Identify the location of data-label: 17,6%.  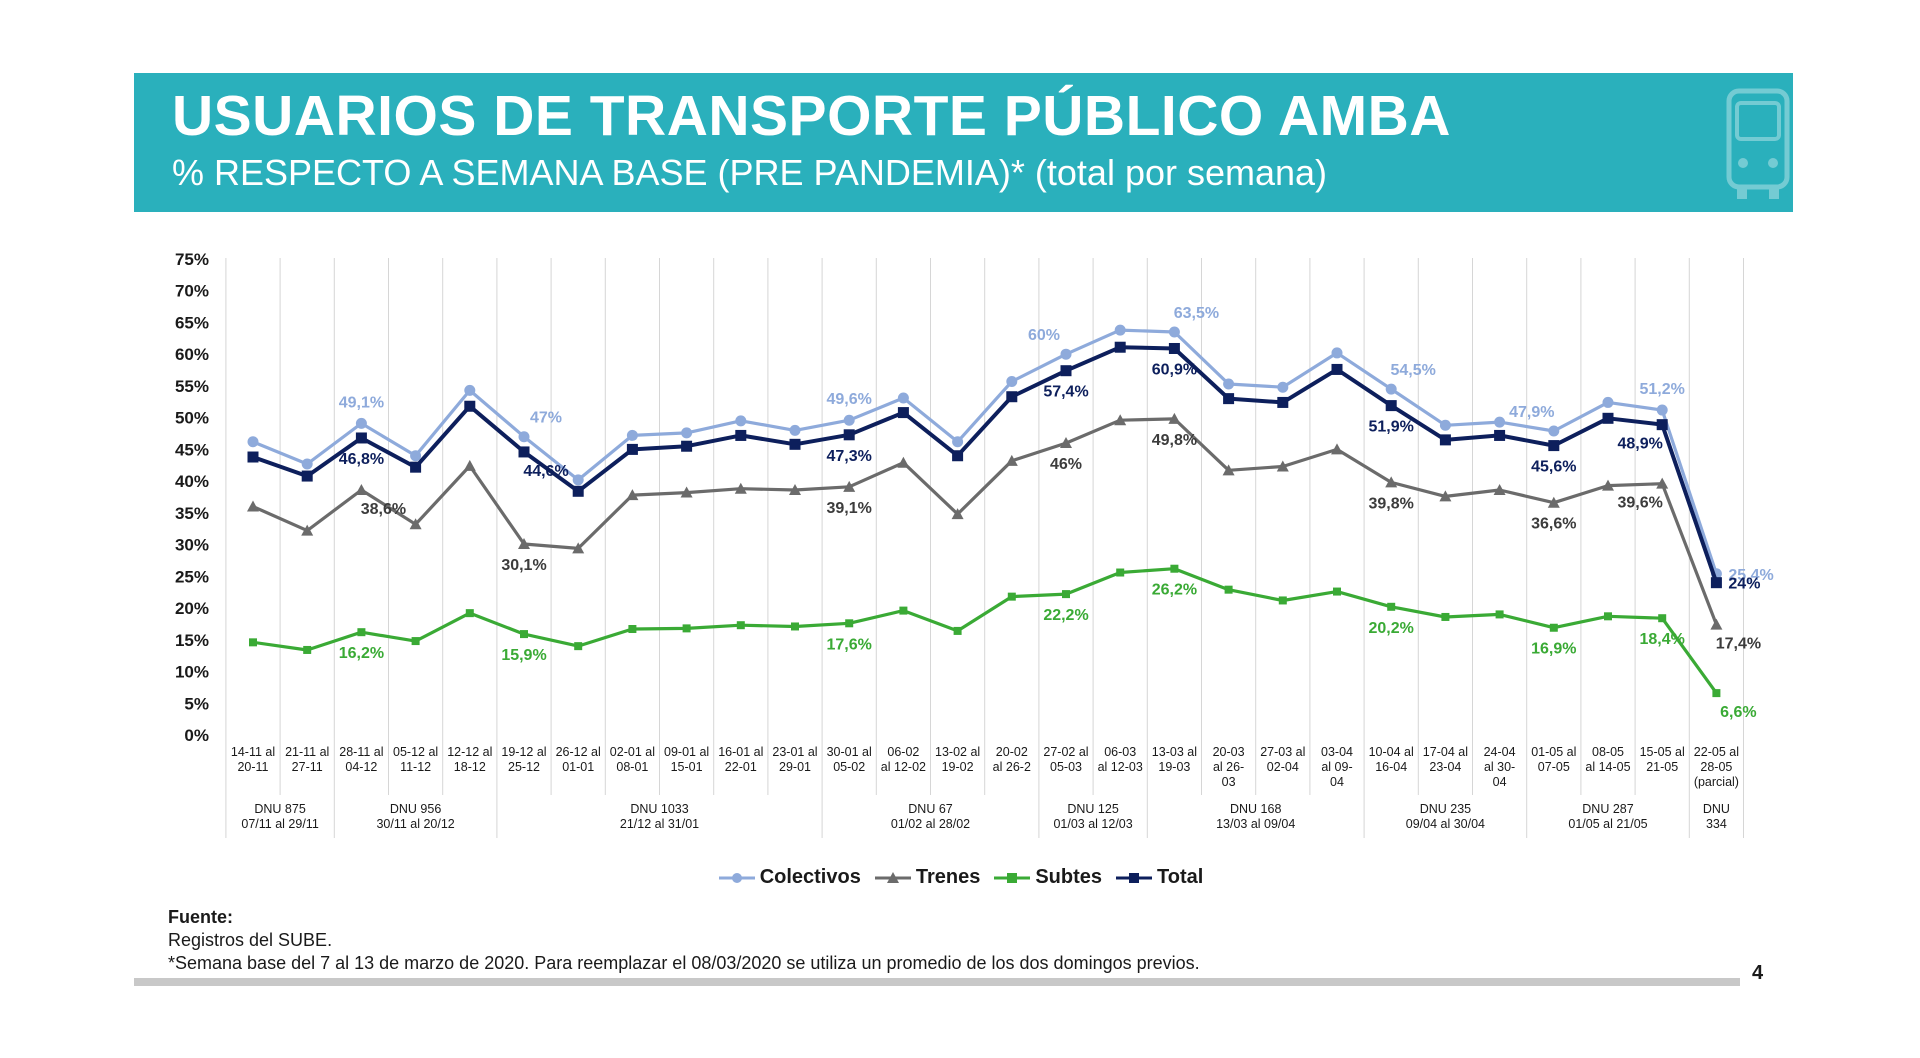
(849, 644).